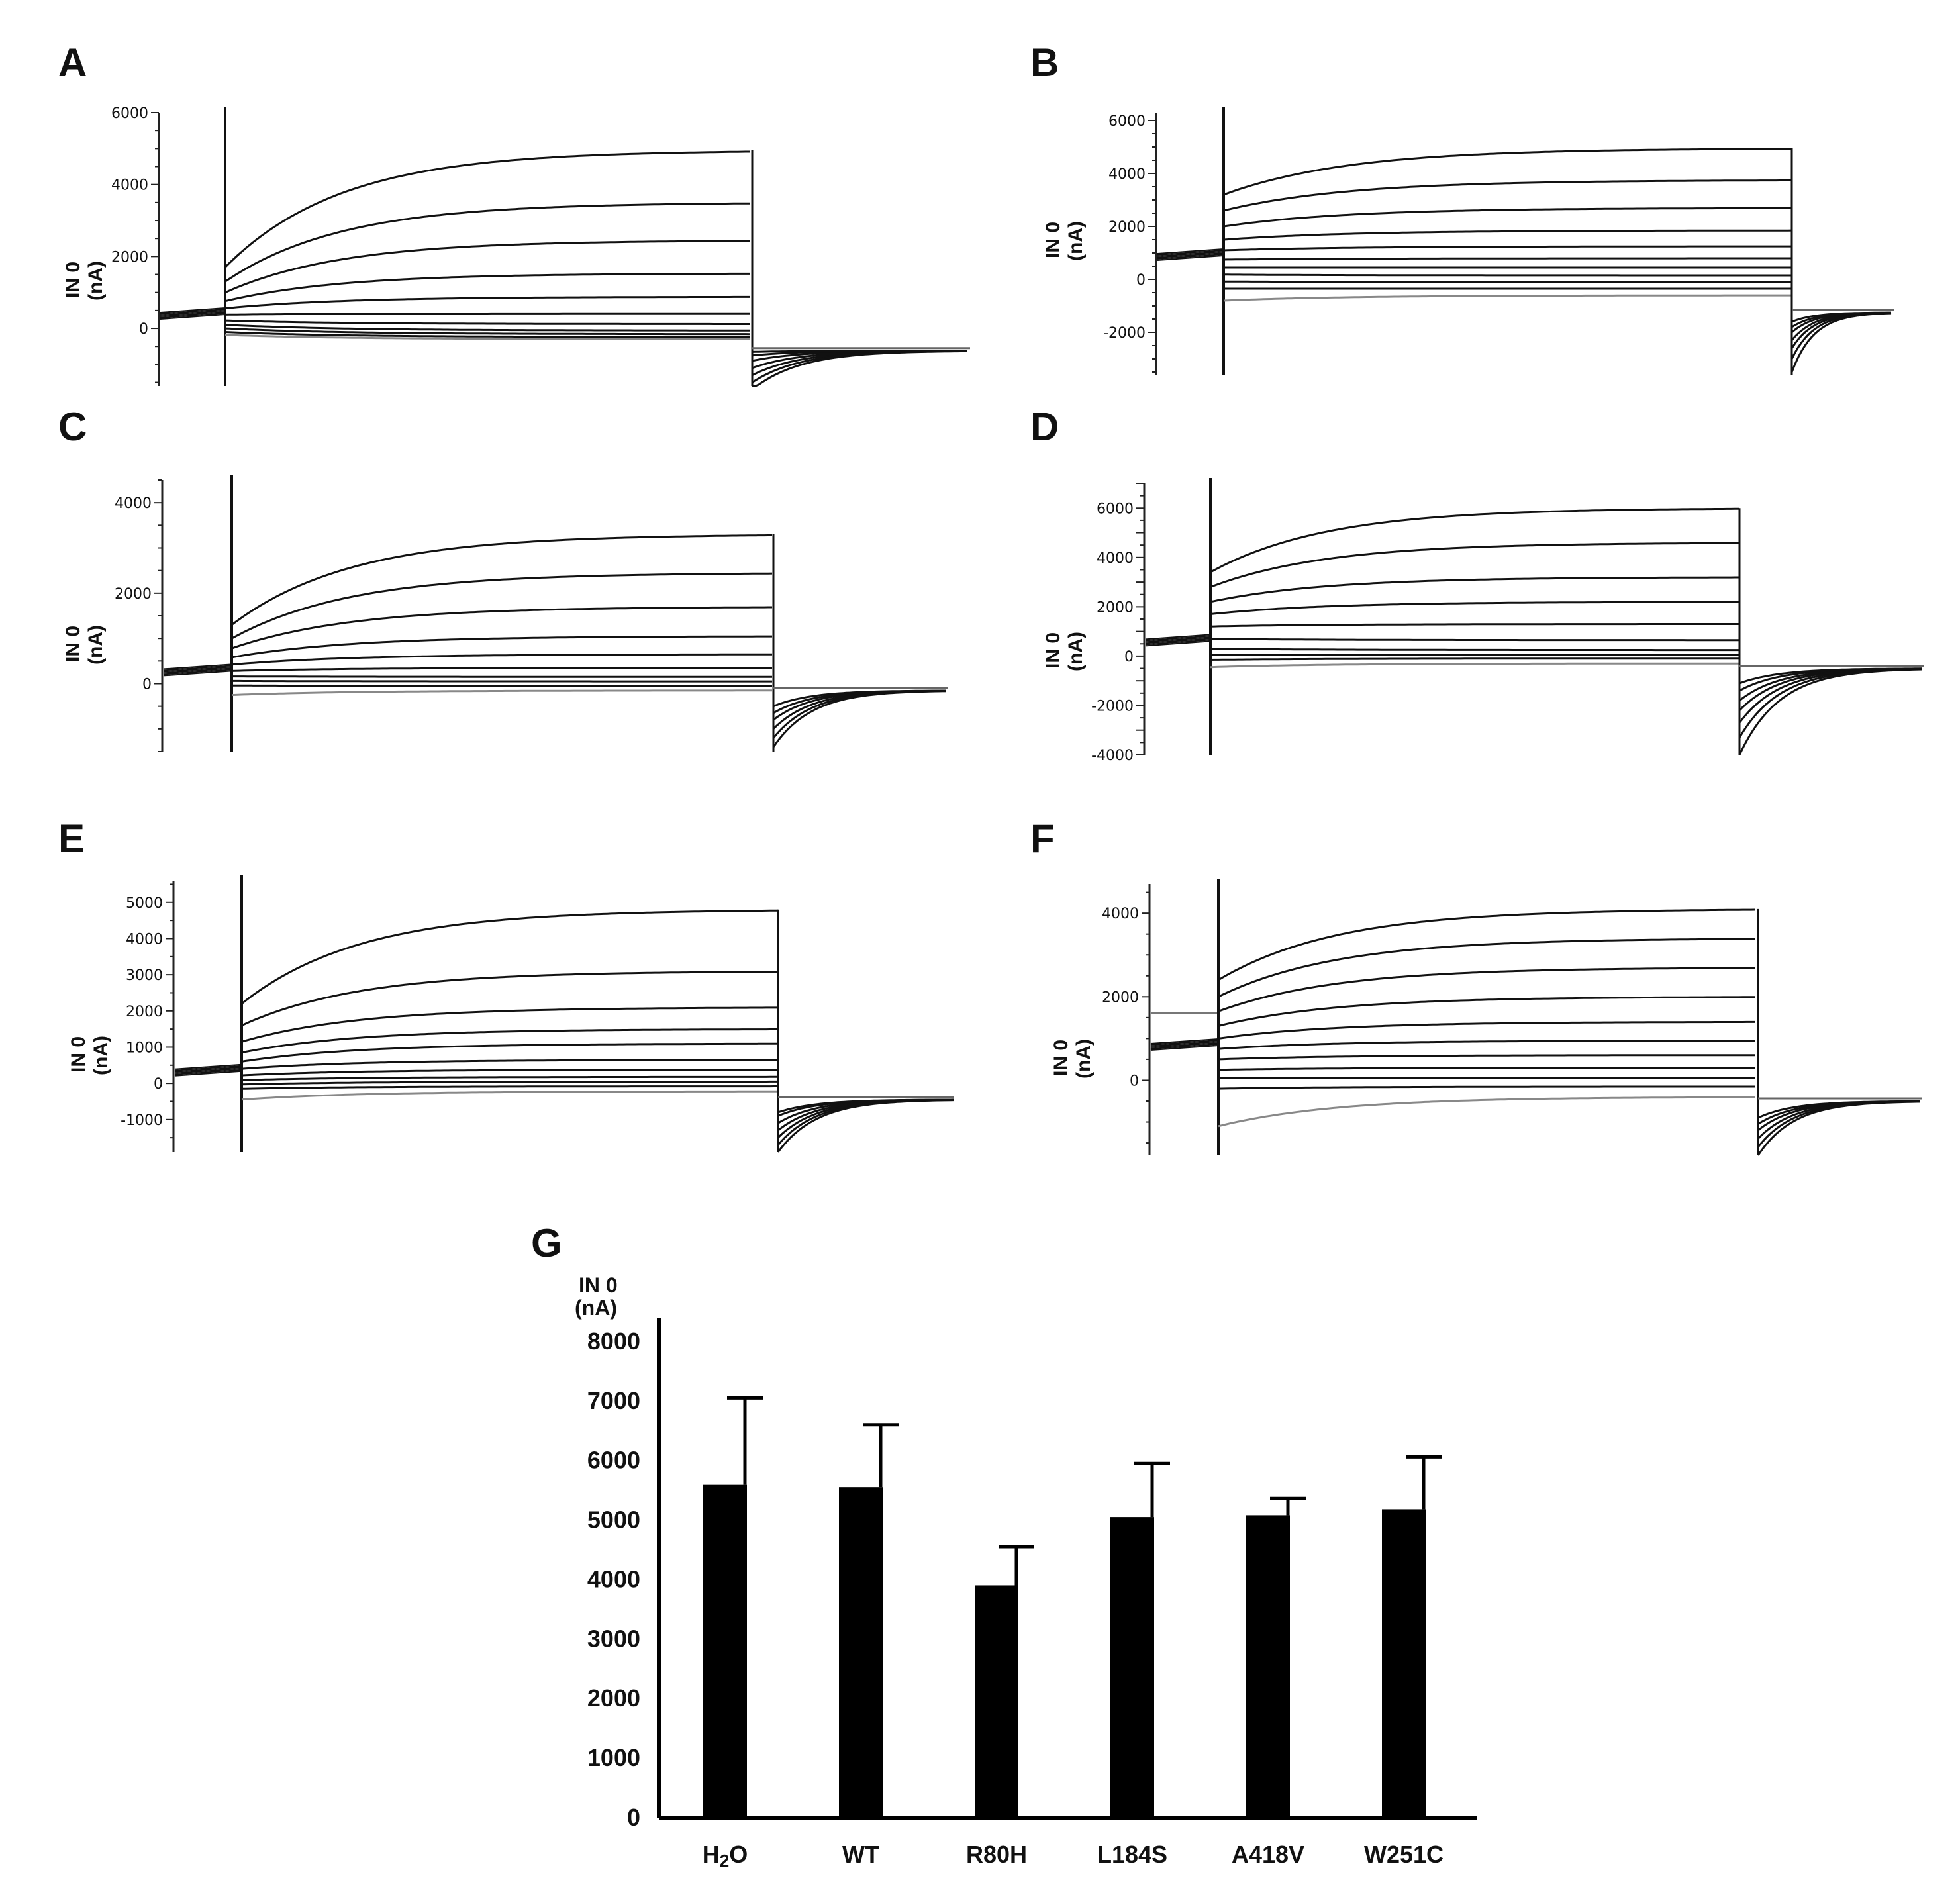  What do you see at coordinates (598, 1285) in the screenshot?
I see `panel-g-ylabel-line1: IN 0` at bounding box center [598, 1285].